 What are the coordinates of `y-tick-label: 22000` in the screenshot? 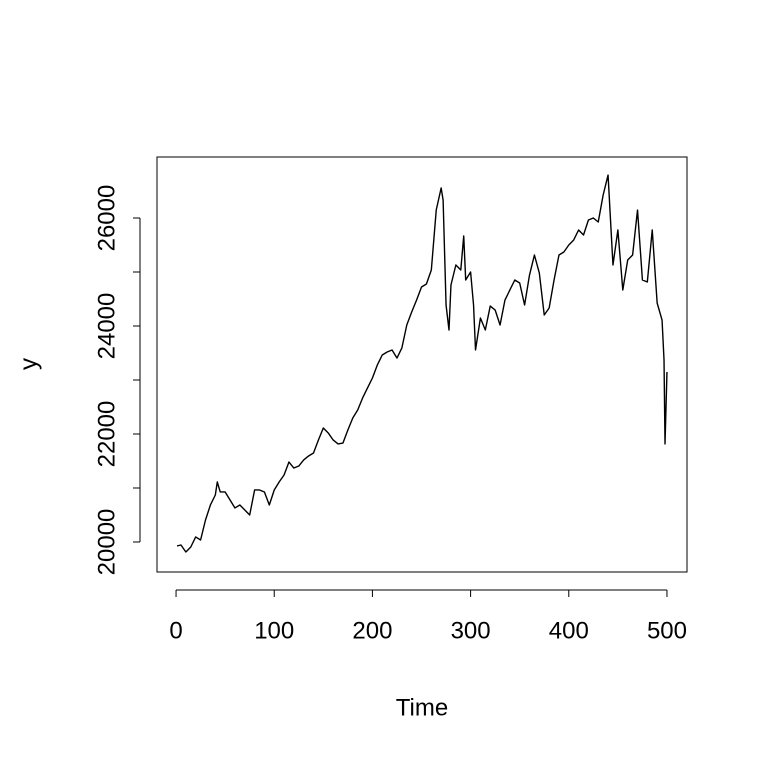 It's located at (106, 434).